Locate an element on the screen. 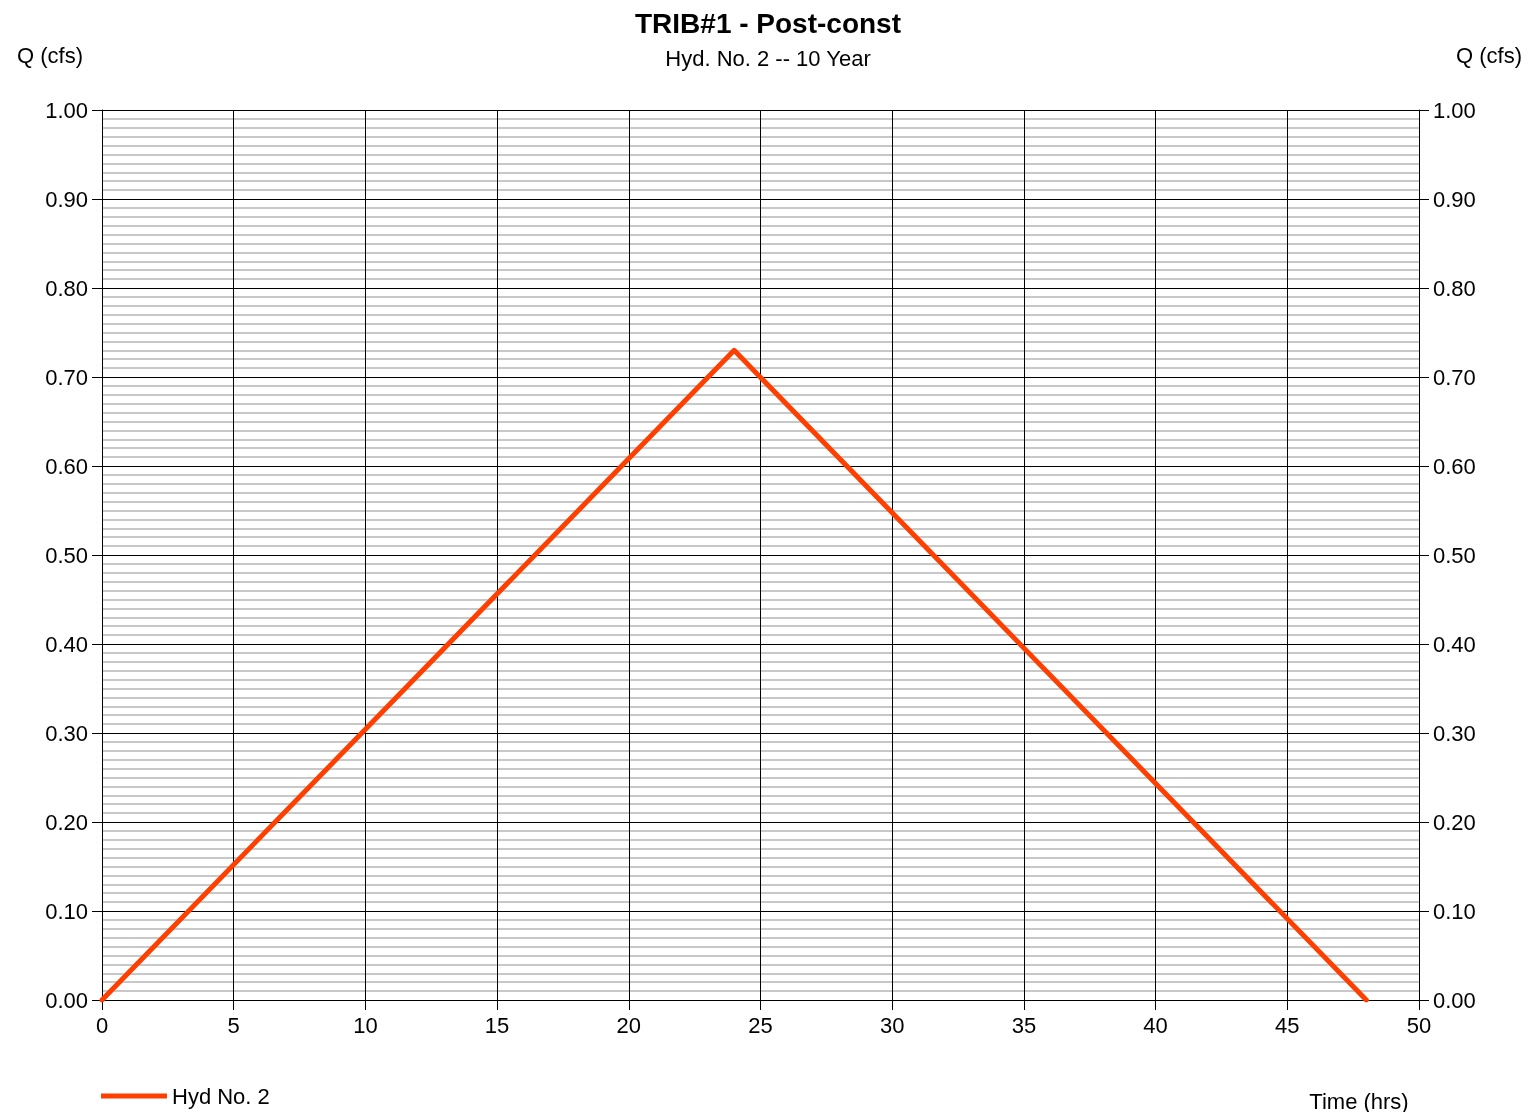 The height and width of the screenshot is (1112, 1536). y2-tick-label: 0.40 is located at coordinates (1454, 644).